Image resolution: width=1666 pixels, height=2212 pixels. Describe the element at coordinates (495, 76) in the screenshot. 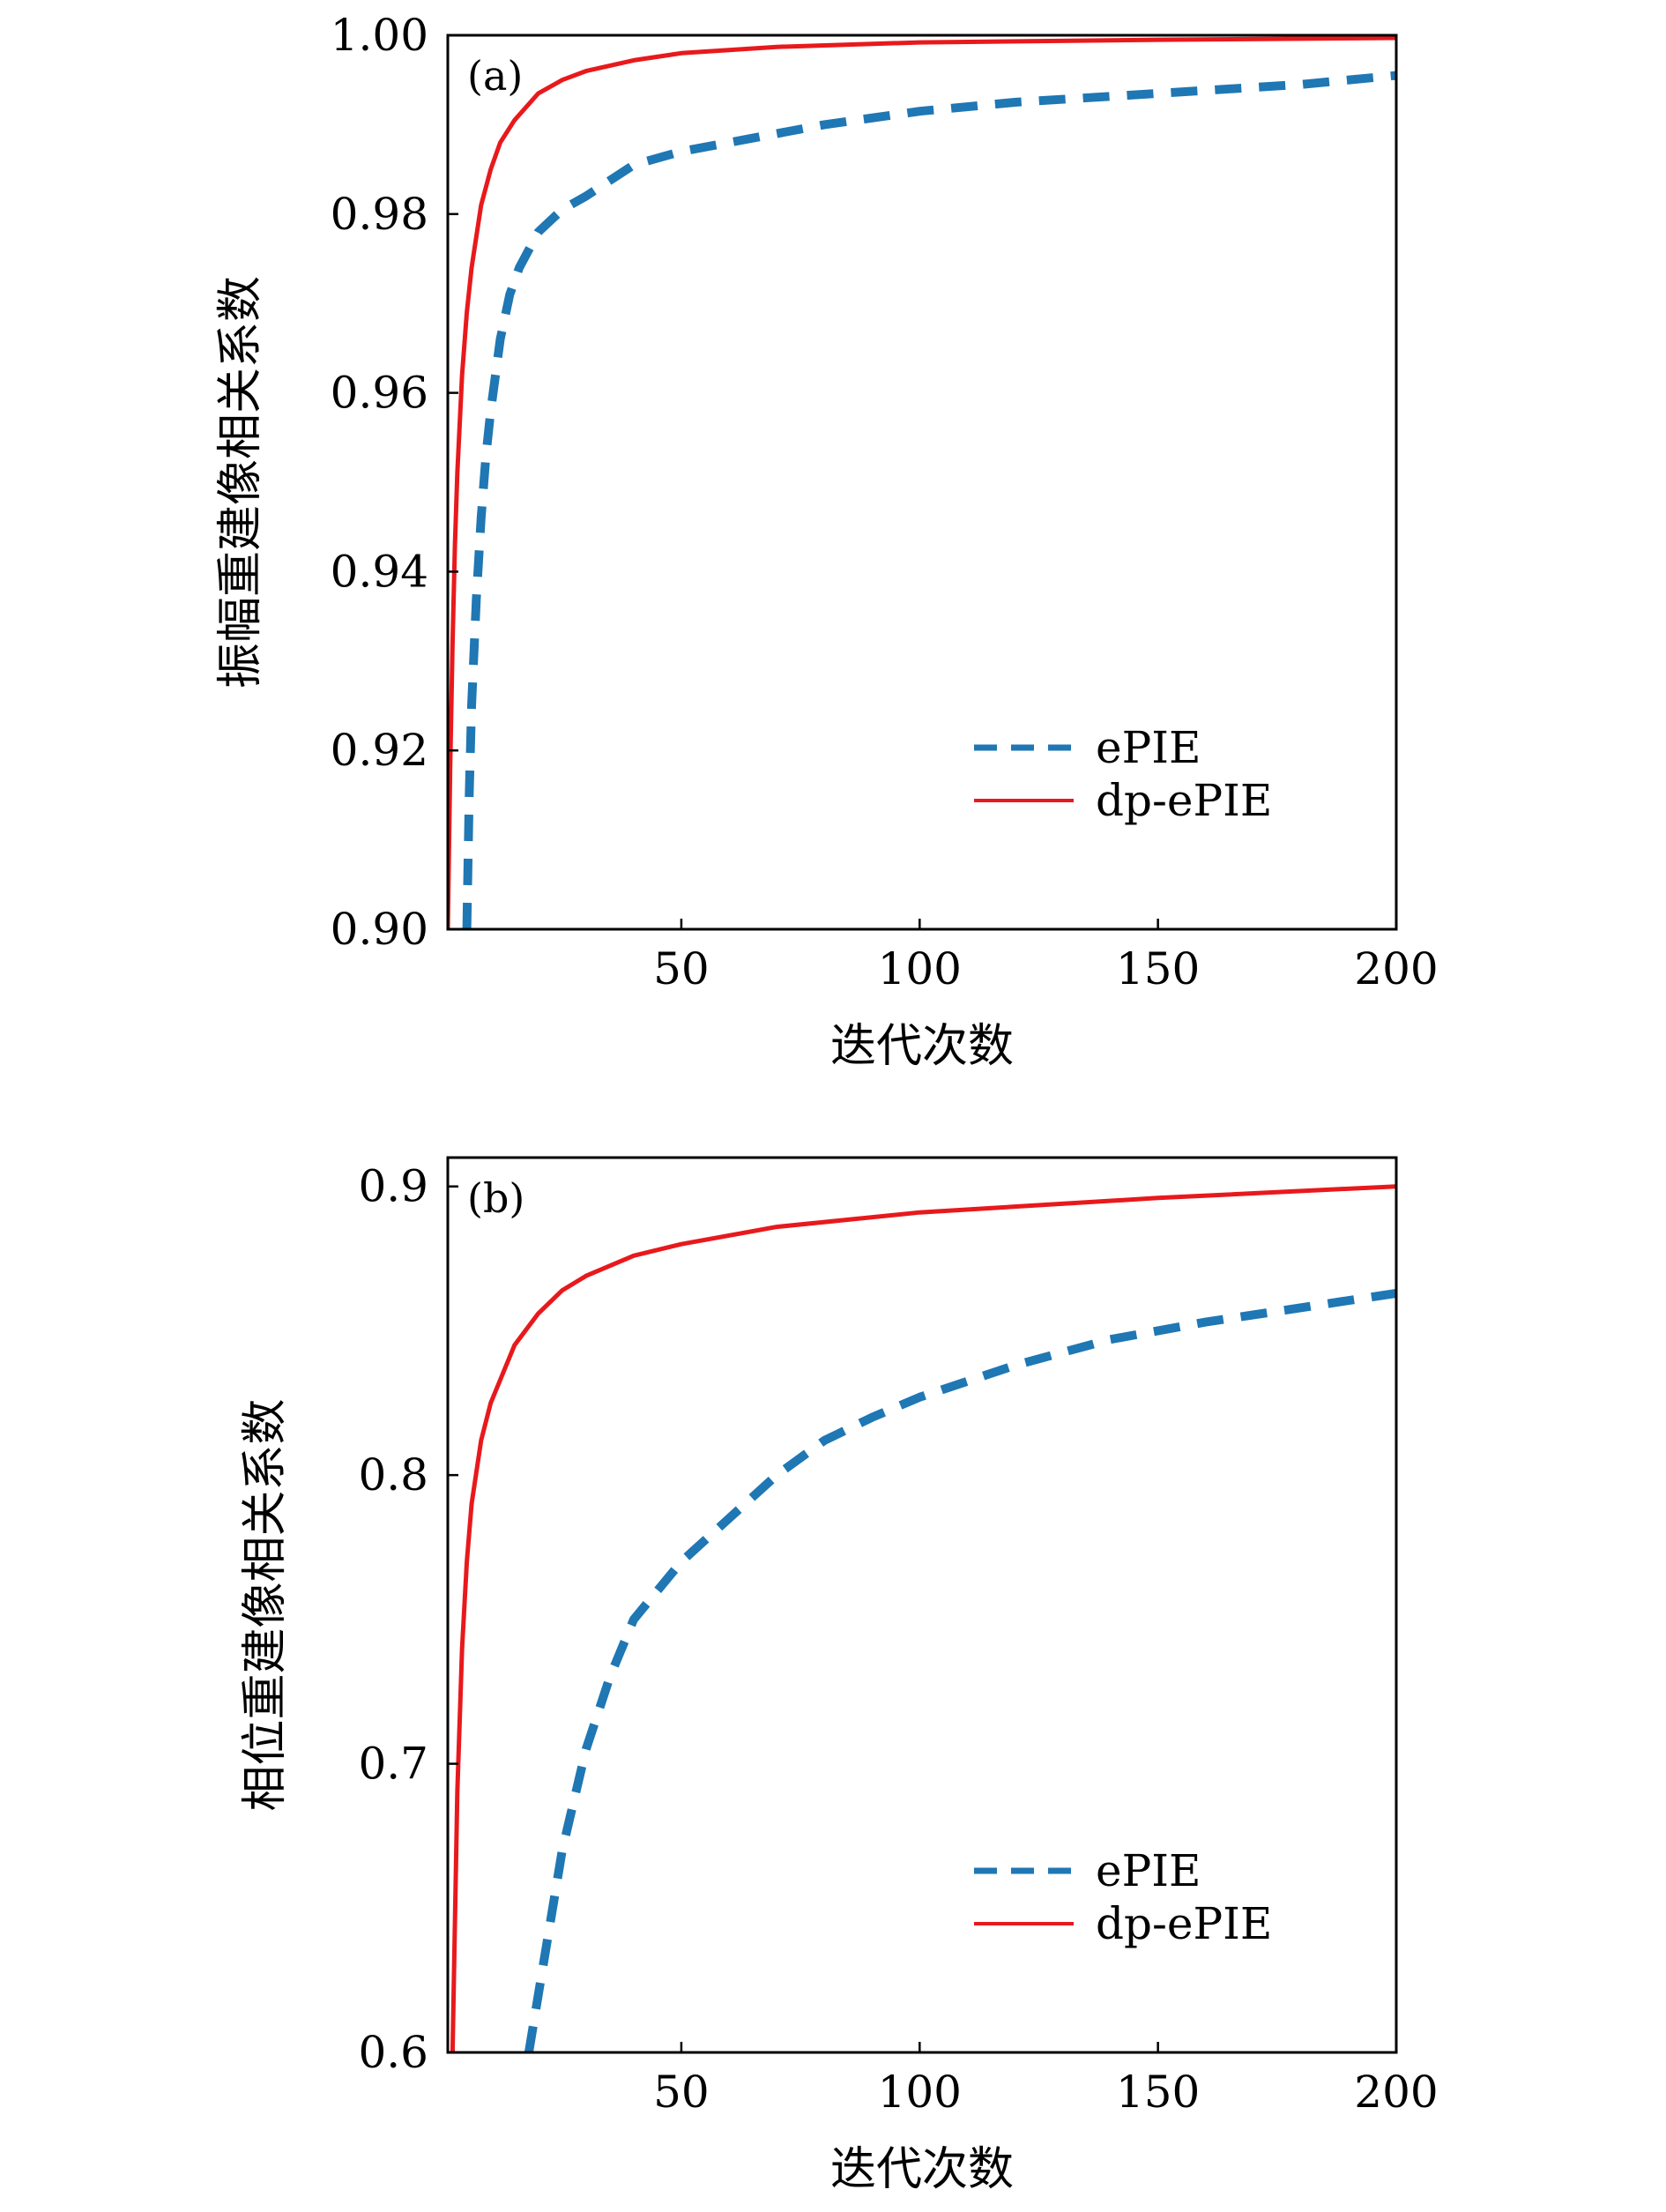

I see `panel-label: (a)` at that location.